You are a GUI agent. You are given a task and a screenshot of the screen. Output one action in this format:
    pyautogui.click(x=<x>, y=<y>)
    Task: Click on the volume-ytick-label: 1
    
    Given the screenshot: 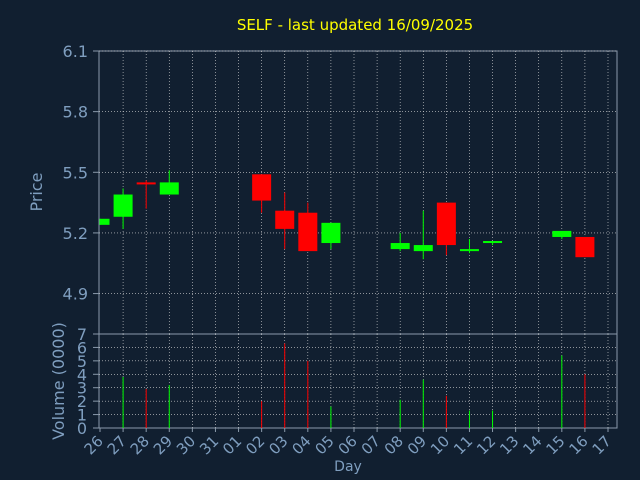 What is the action you would take?
    pyautogui.click(x=82, y=415)
    